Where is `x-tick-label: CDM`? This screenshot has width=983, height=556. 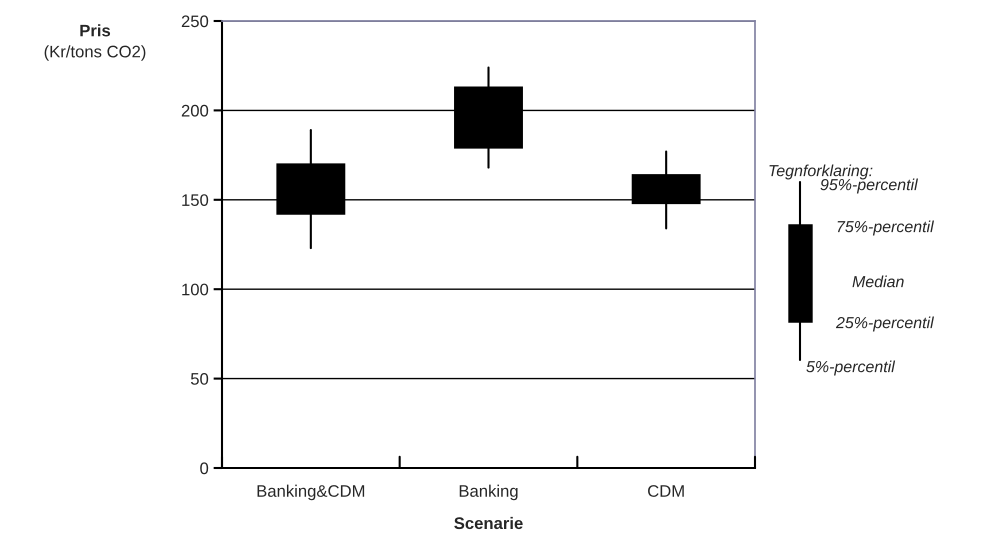 x-tick-label: CDM is located at coordinates (666, 491).